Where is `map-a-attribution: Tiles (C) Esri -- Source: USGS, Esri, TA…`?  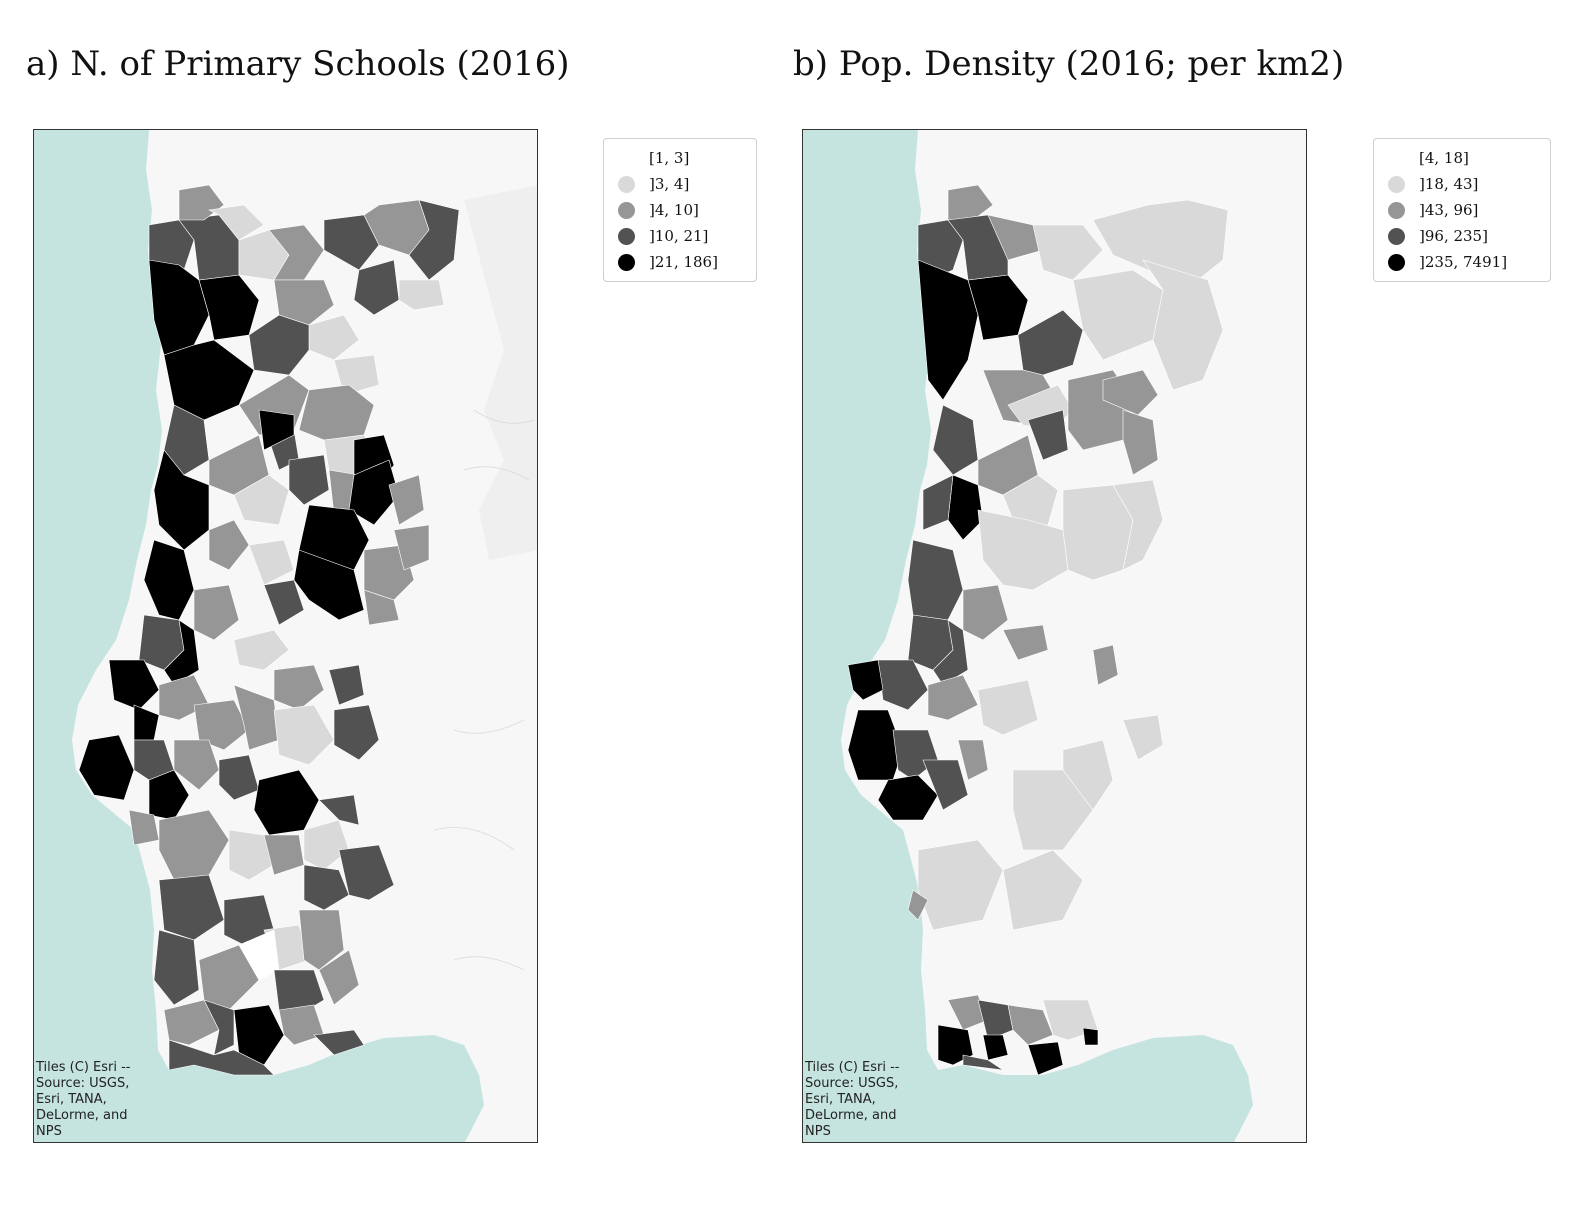
map-a-attribution: Tiles (C) Esri -- Source: USGS, Esri, TA… is located at coordinates (83, 1099).